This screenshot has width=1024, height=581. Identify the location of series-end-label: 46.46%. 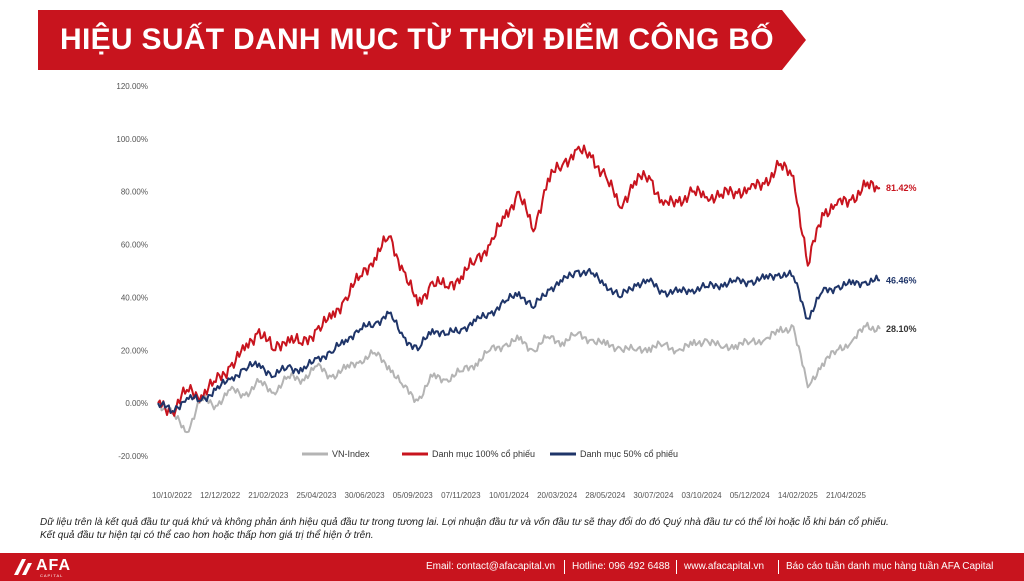
(901, 280).